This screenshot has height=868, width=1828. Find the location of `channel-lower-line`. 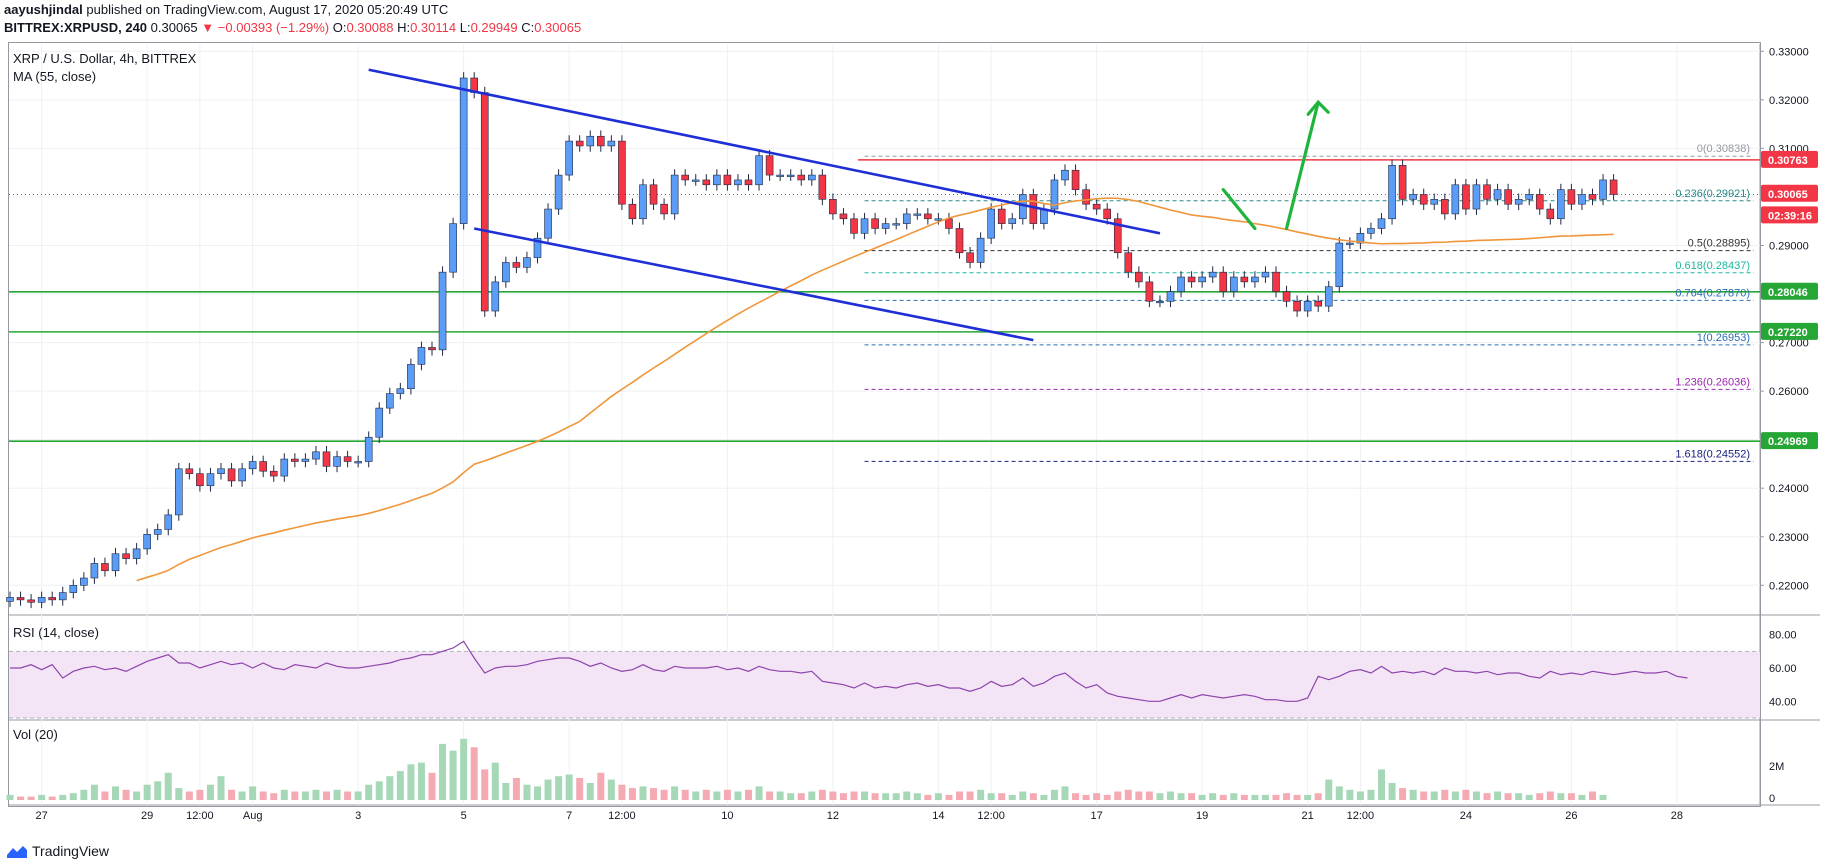

channel-lower-line is located at coordinates (753, 284).